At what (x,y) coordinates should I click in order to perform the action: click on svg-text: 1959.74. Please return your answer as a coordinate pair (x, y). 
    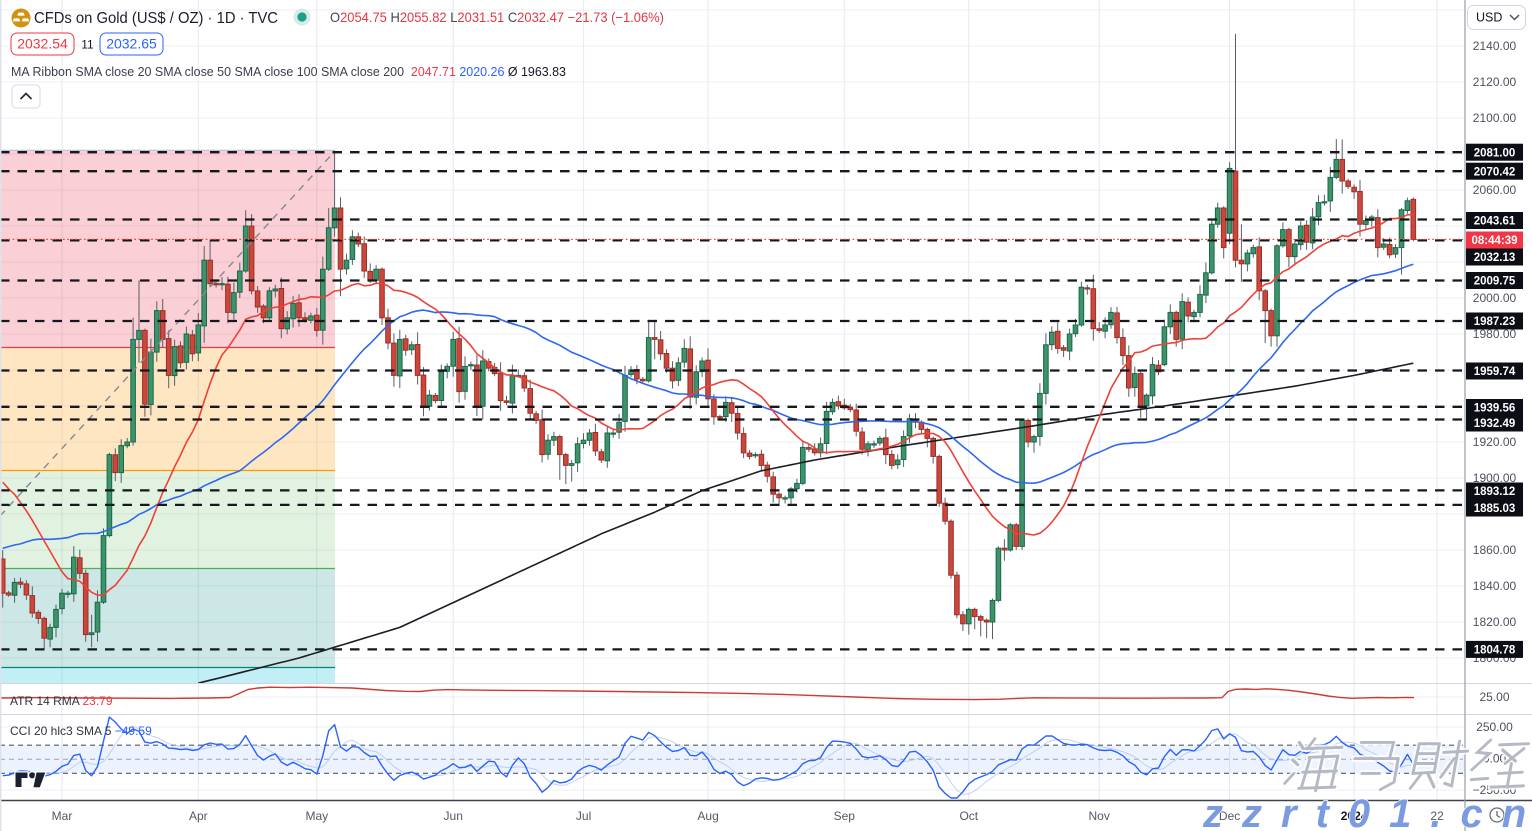
    Looking at the image, I should click on (1495, 372).